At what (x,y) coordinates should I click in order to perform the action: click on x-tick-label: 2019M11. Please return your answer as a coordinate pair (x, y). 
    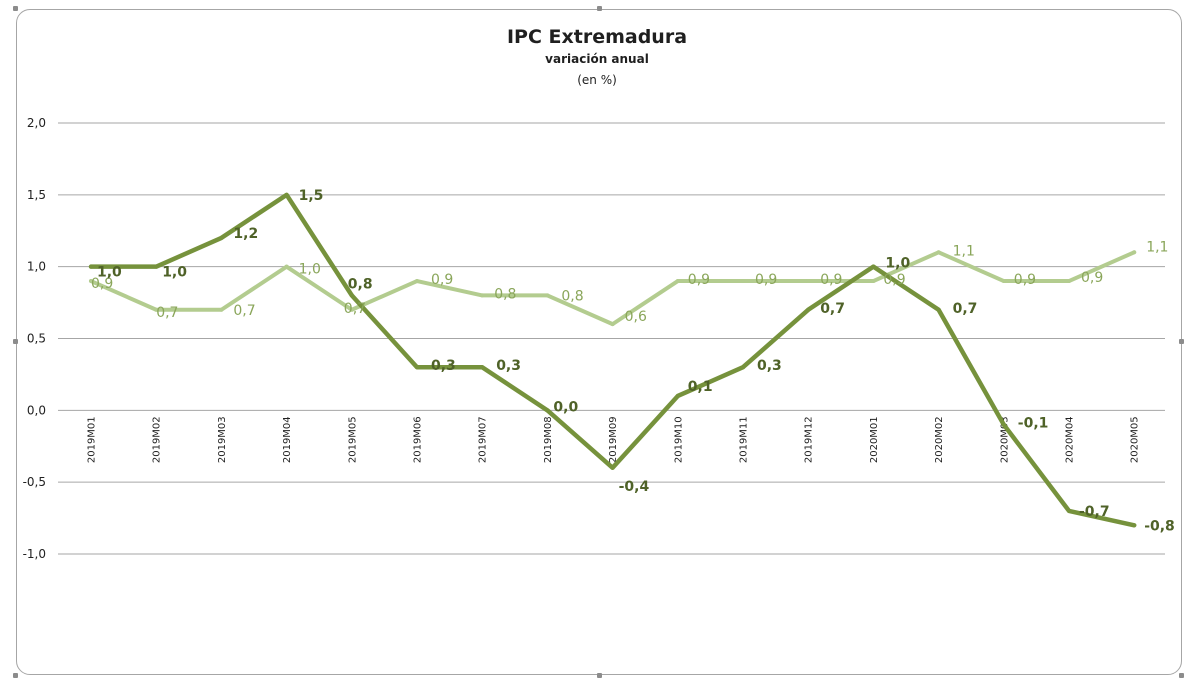
    Looking at the image, I should click on (744, 439).